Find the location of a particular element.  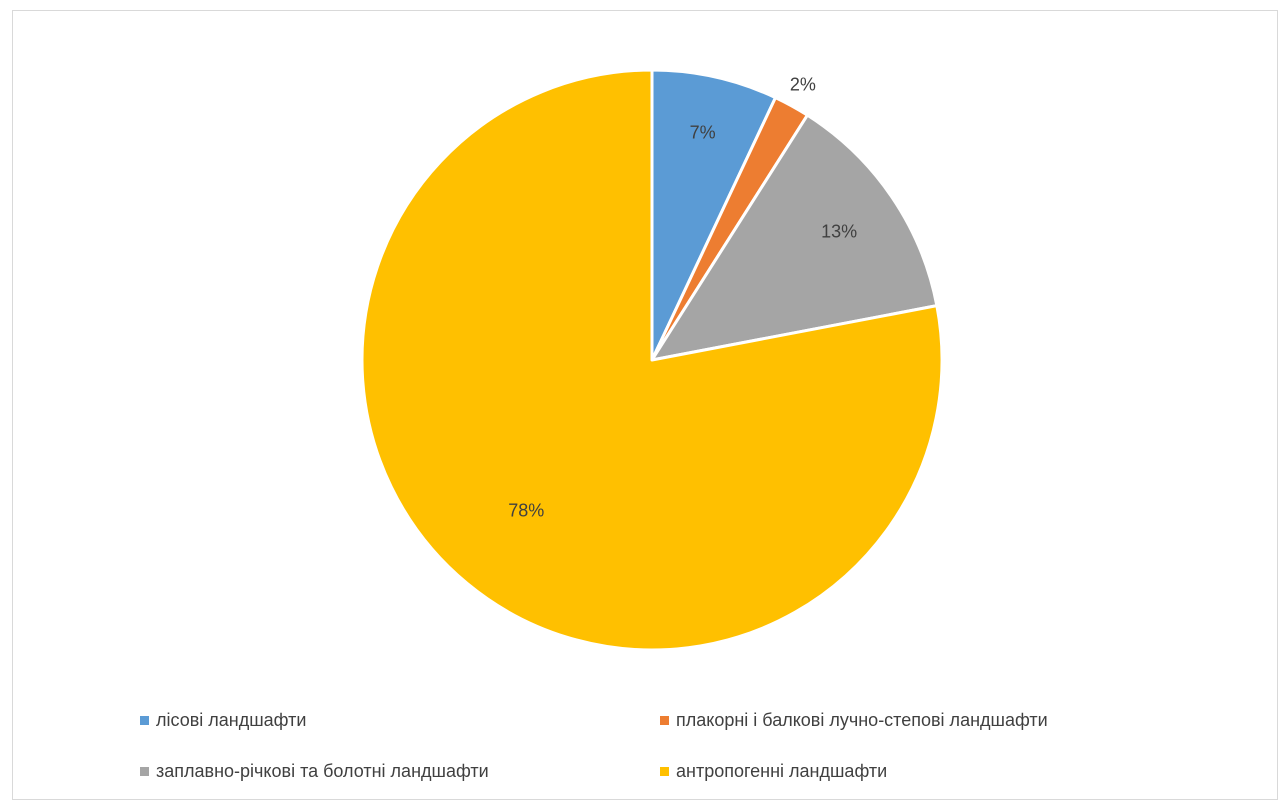

data-label: 13% is located at coordinates (839, 232).